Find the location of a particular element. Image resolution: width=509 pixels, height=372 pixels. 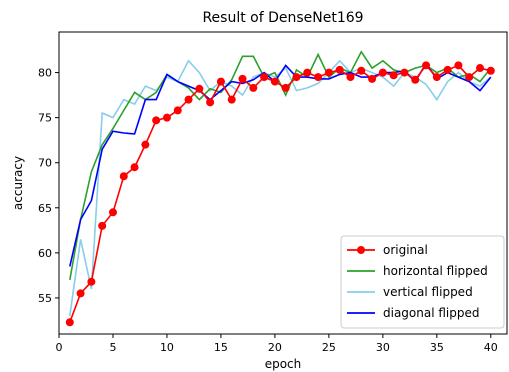

y-tick-label: 75 is located at coordinates (45, 118).